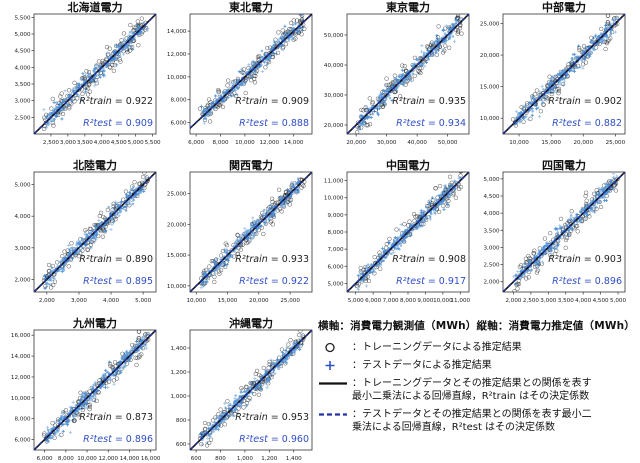  What do you see at coordinates (95, 7) in the screenshot?
I see `panel-title: 北海道電力` at bounding box center [95, 7].